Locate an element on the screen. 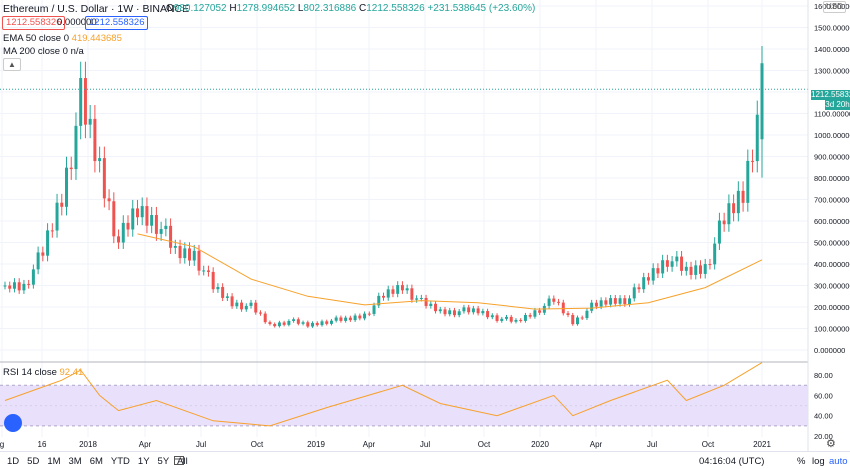 The height and width of the screenshot is (469, 850). time-tick-label: 2020 is located at coordinates (540, 444).